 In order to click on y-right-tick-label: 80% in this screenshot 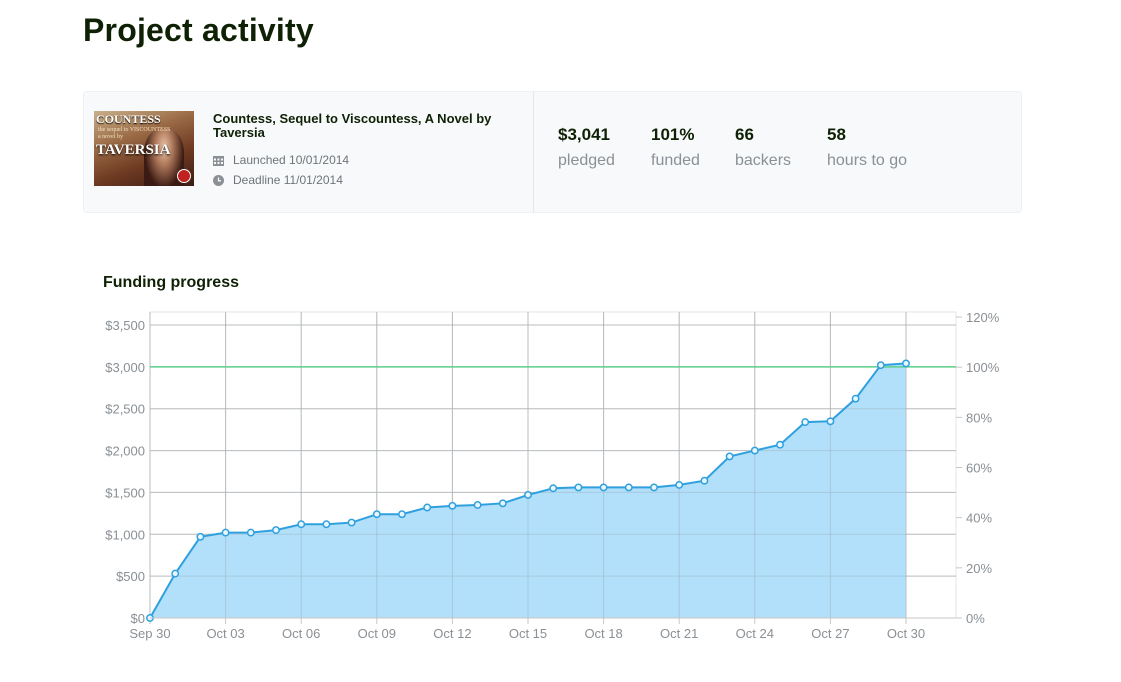, I will do `click(979, 417)`.